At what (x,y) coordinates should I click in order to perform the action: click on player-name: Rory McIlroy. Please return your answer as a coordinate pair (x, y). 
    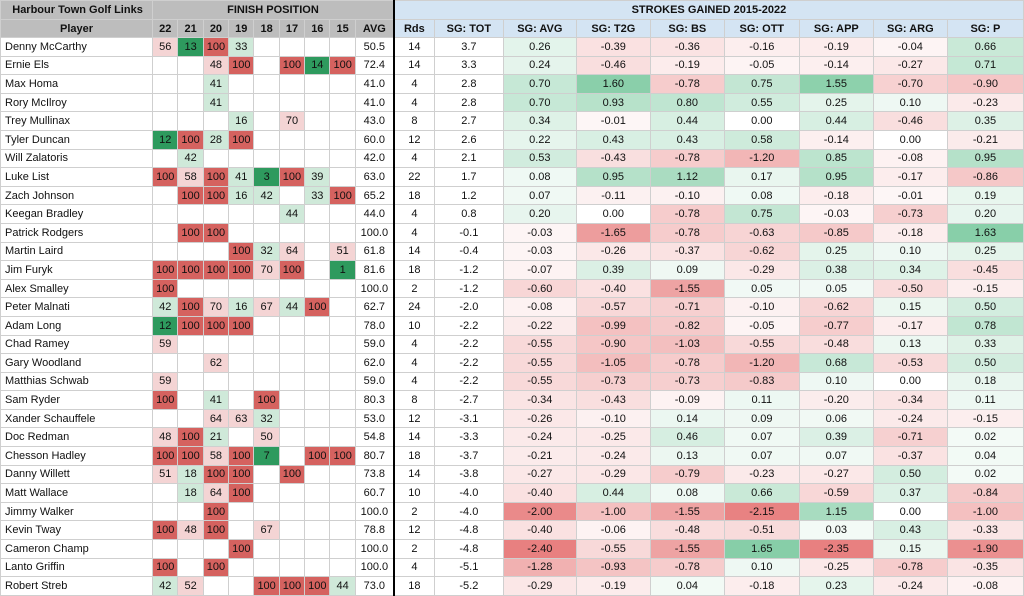
    Looking at the image, I should click on (77, 102).